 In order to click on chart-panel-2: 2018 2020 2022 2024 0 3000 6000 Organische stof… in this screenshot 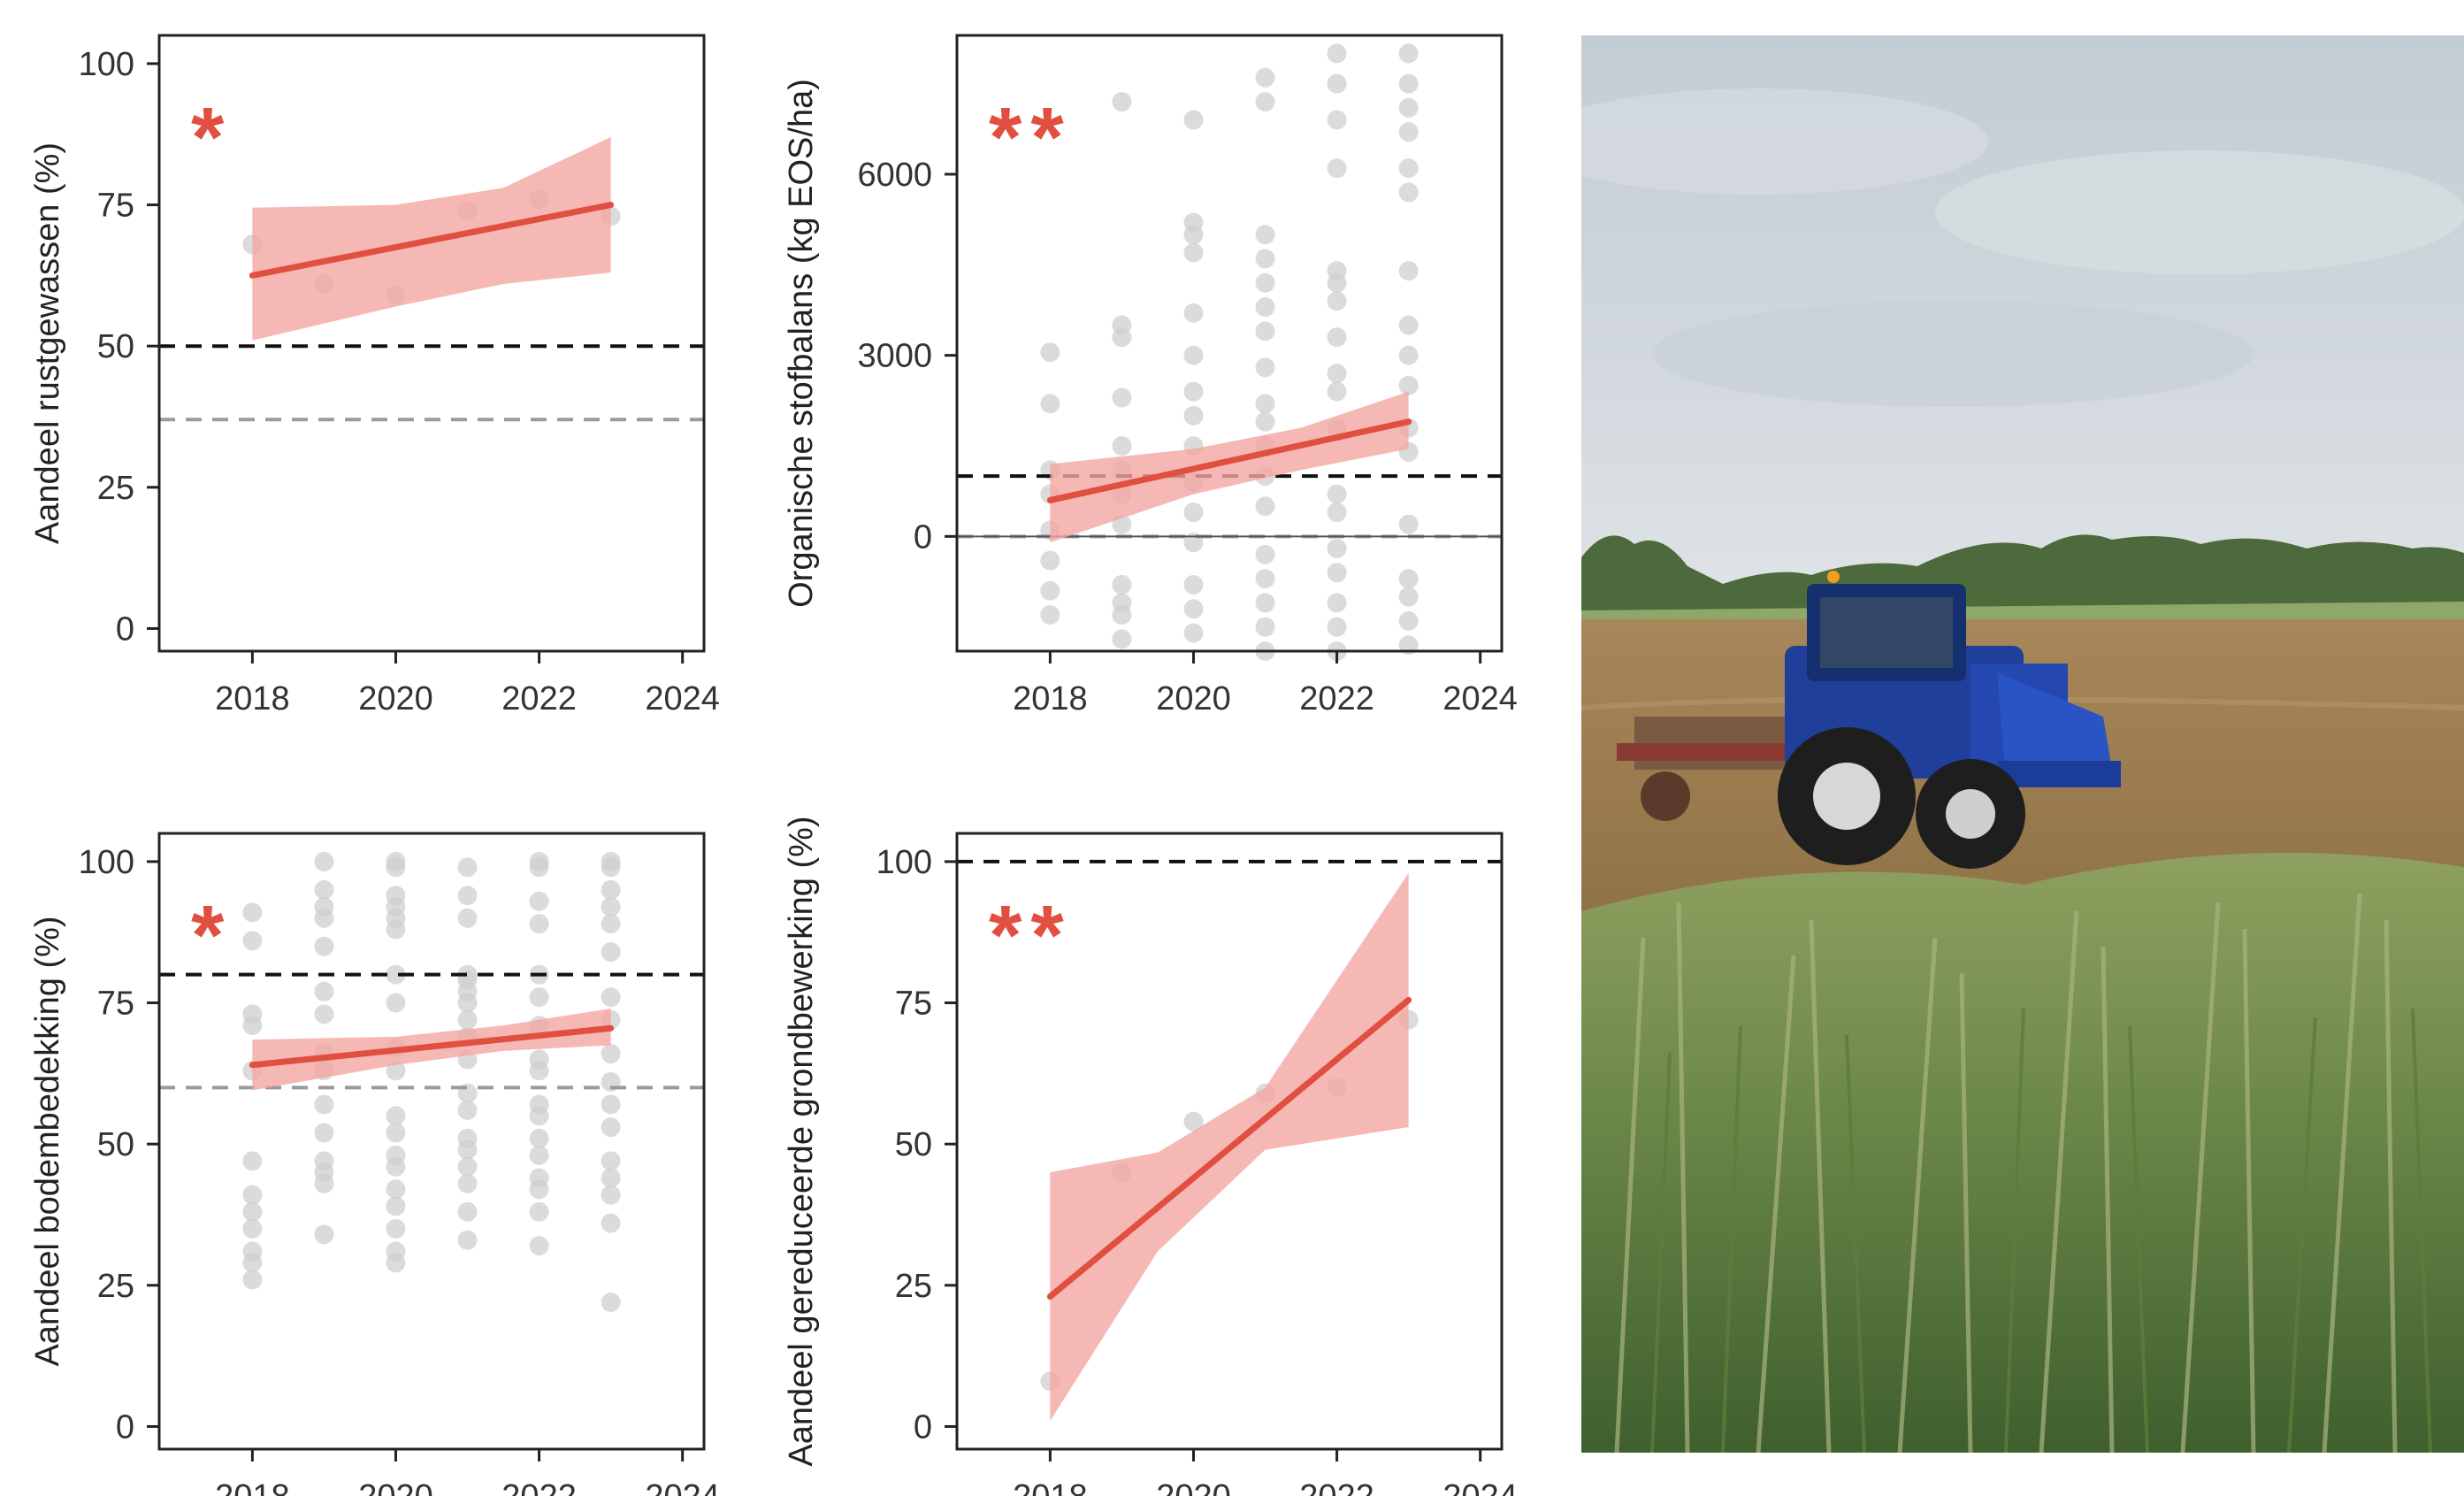, I will do `click(1150, 375)`.